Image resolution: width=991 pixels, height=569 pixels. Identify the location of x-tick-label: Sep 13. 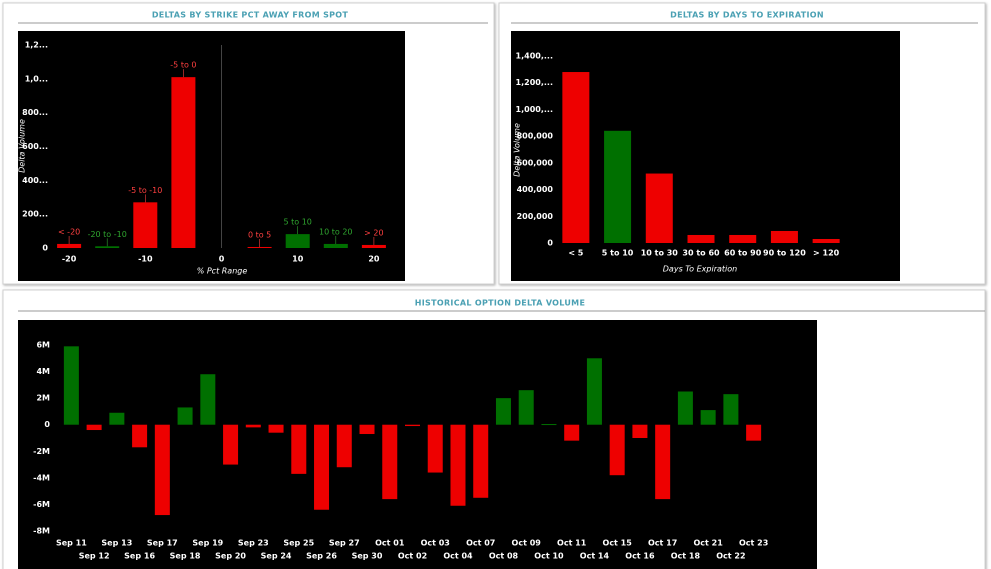
(116, 543).